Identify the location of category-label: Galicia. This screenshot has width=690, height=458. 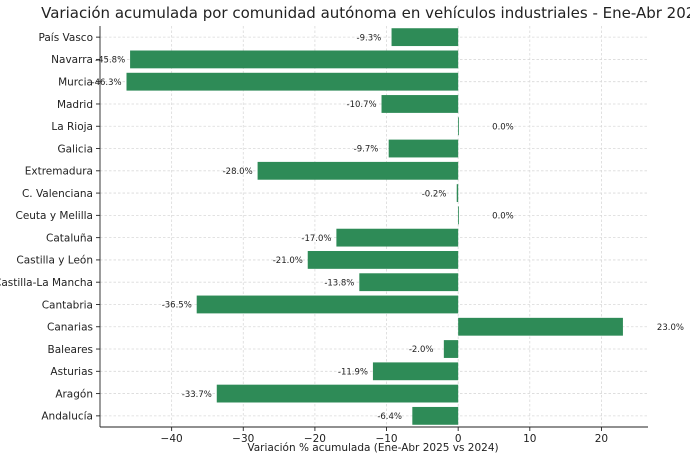
(75, 149).